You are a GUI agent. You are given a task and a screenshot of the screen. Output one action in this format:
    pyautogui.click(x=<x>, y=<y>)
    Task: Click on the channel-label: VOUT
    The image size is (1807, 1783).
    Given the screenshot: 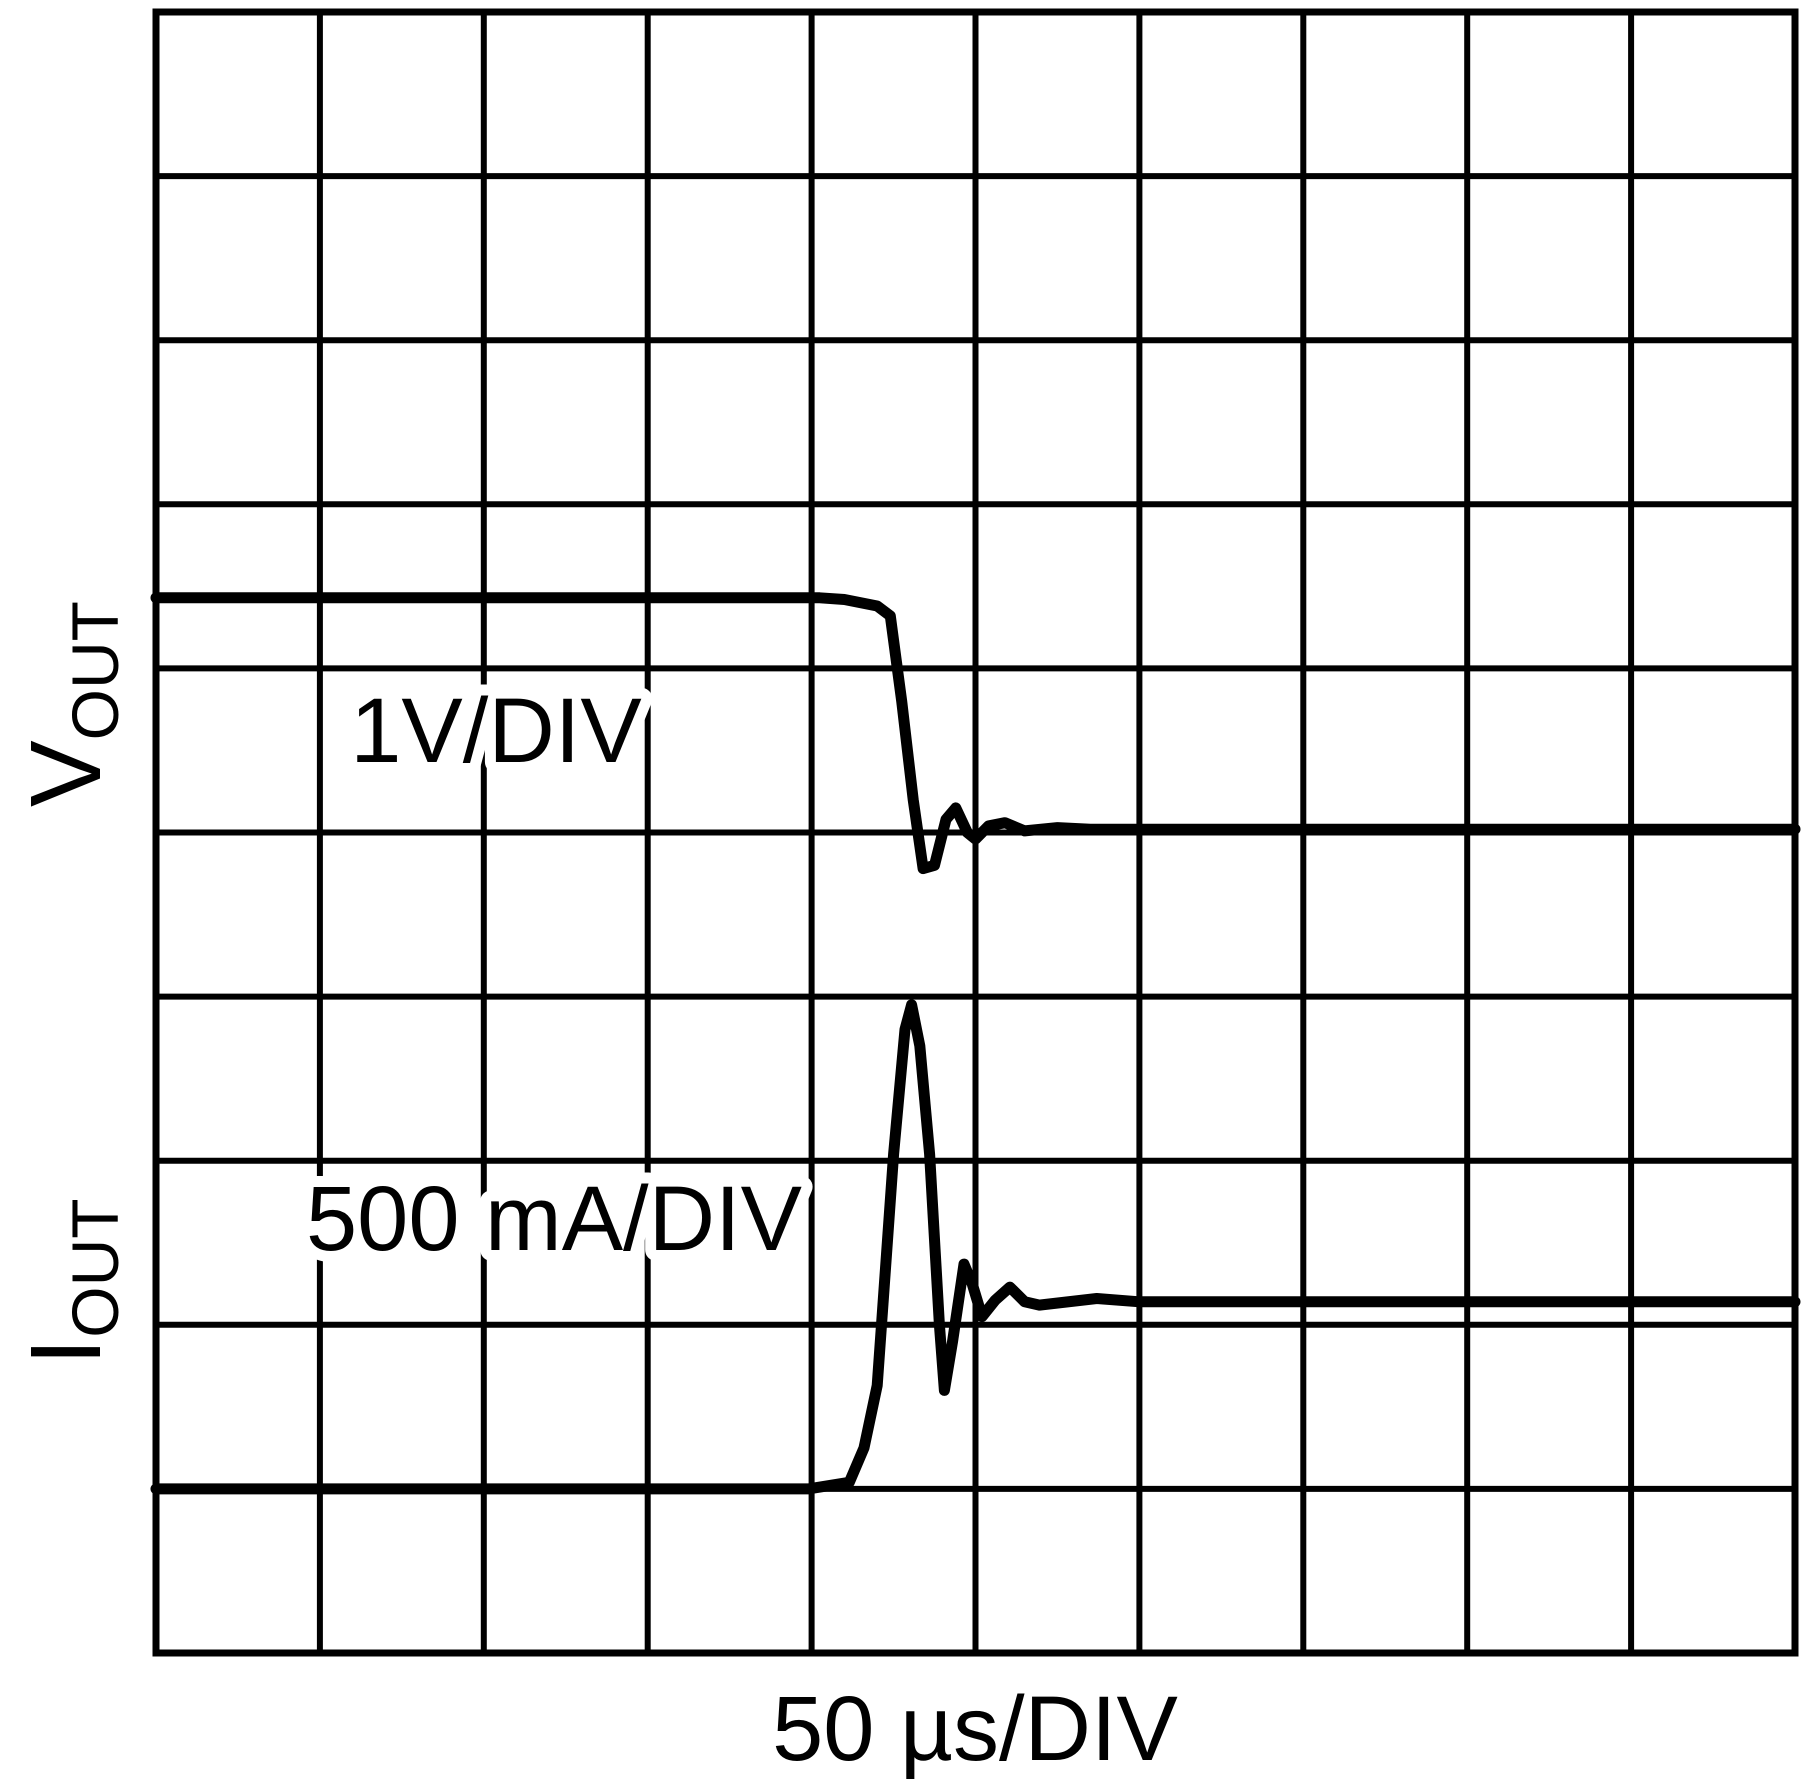 What is the action you would take?
    pyautogui.click(x=71, y=704)
    